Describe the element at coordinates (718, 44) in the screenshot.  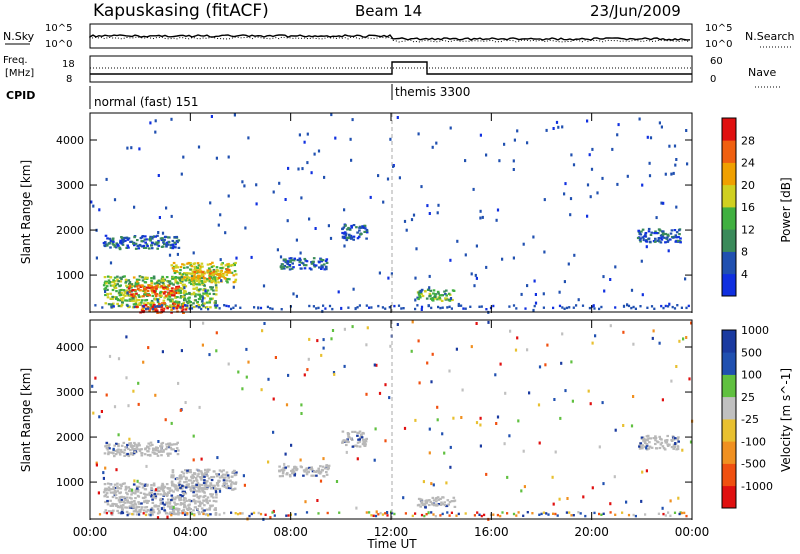
I see `noise-tick-low-right: 10^0` at that location.